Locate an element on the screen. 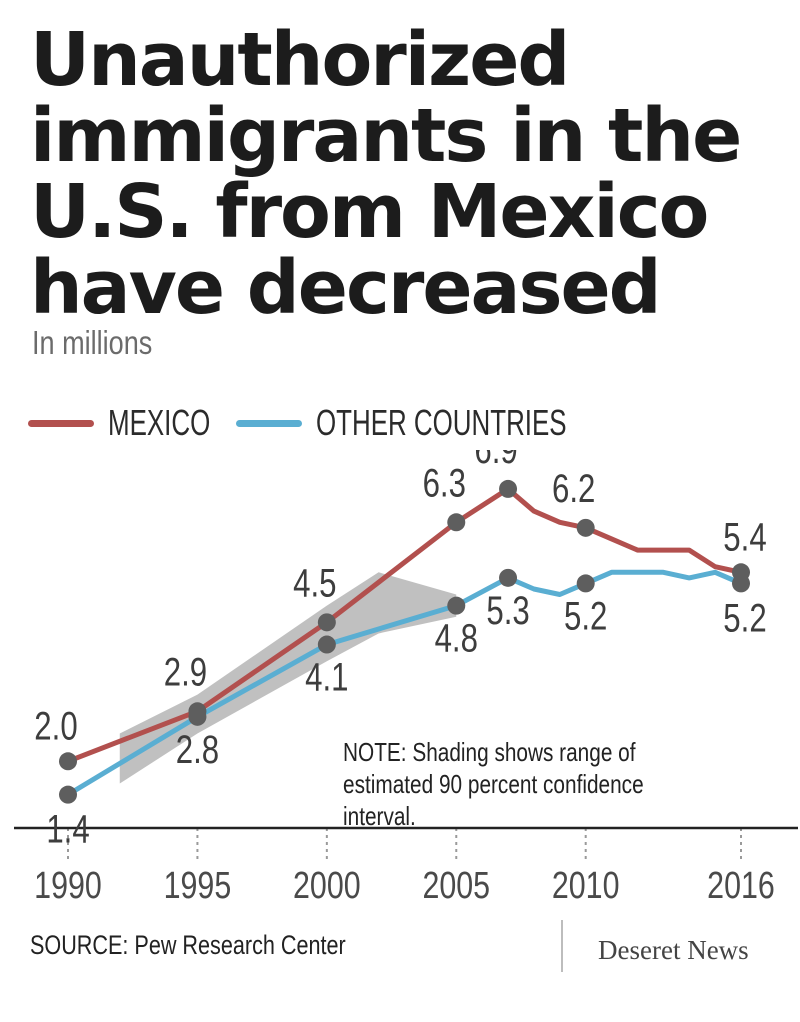 Image resolution: width=800 pixels, height=1022 pixels. data-label-mexico-2005: 6.3 is located at coordinates (444, 483).